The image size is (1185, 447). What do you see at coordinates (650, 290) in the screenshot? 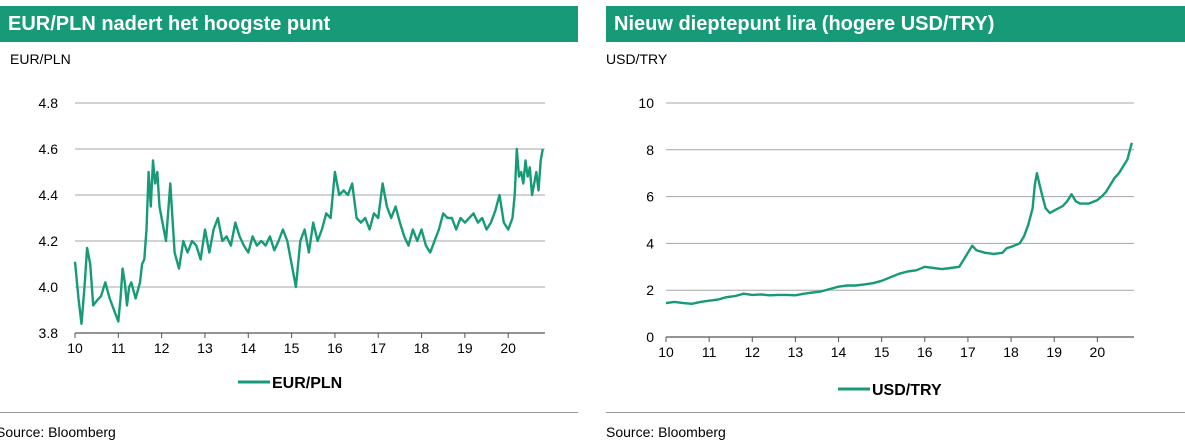
I see `y-tick-label: 2` at bounding box center [650, 290].